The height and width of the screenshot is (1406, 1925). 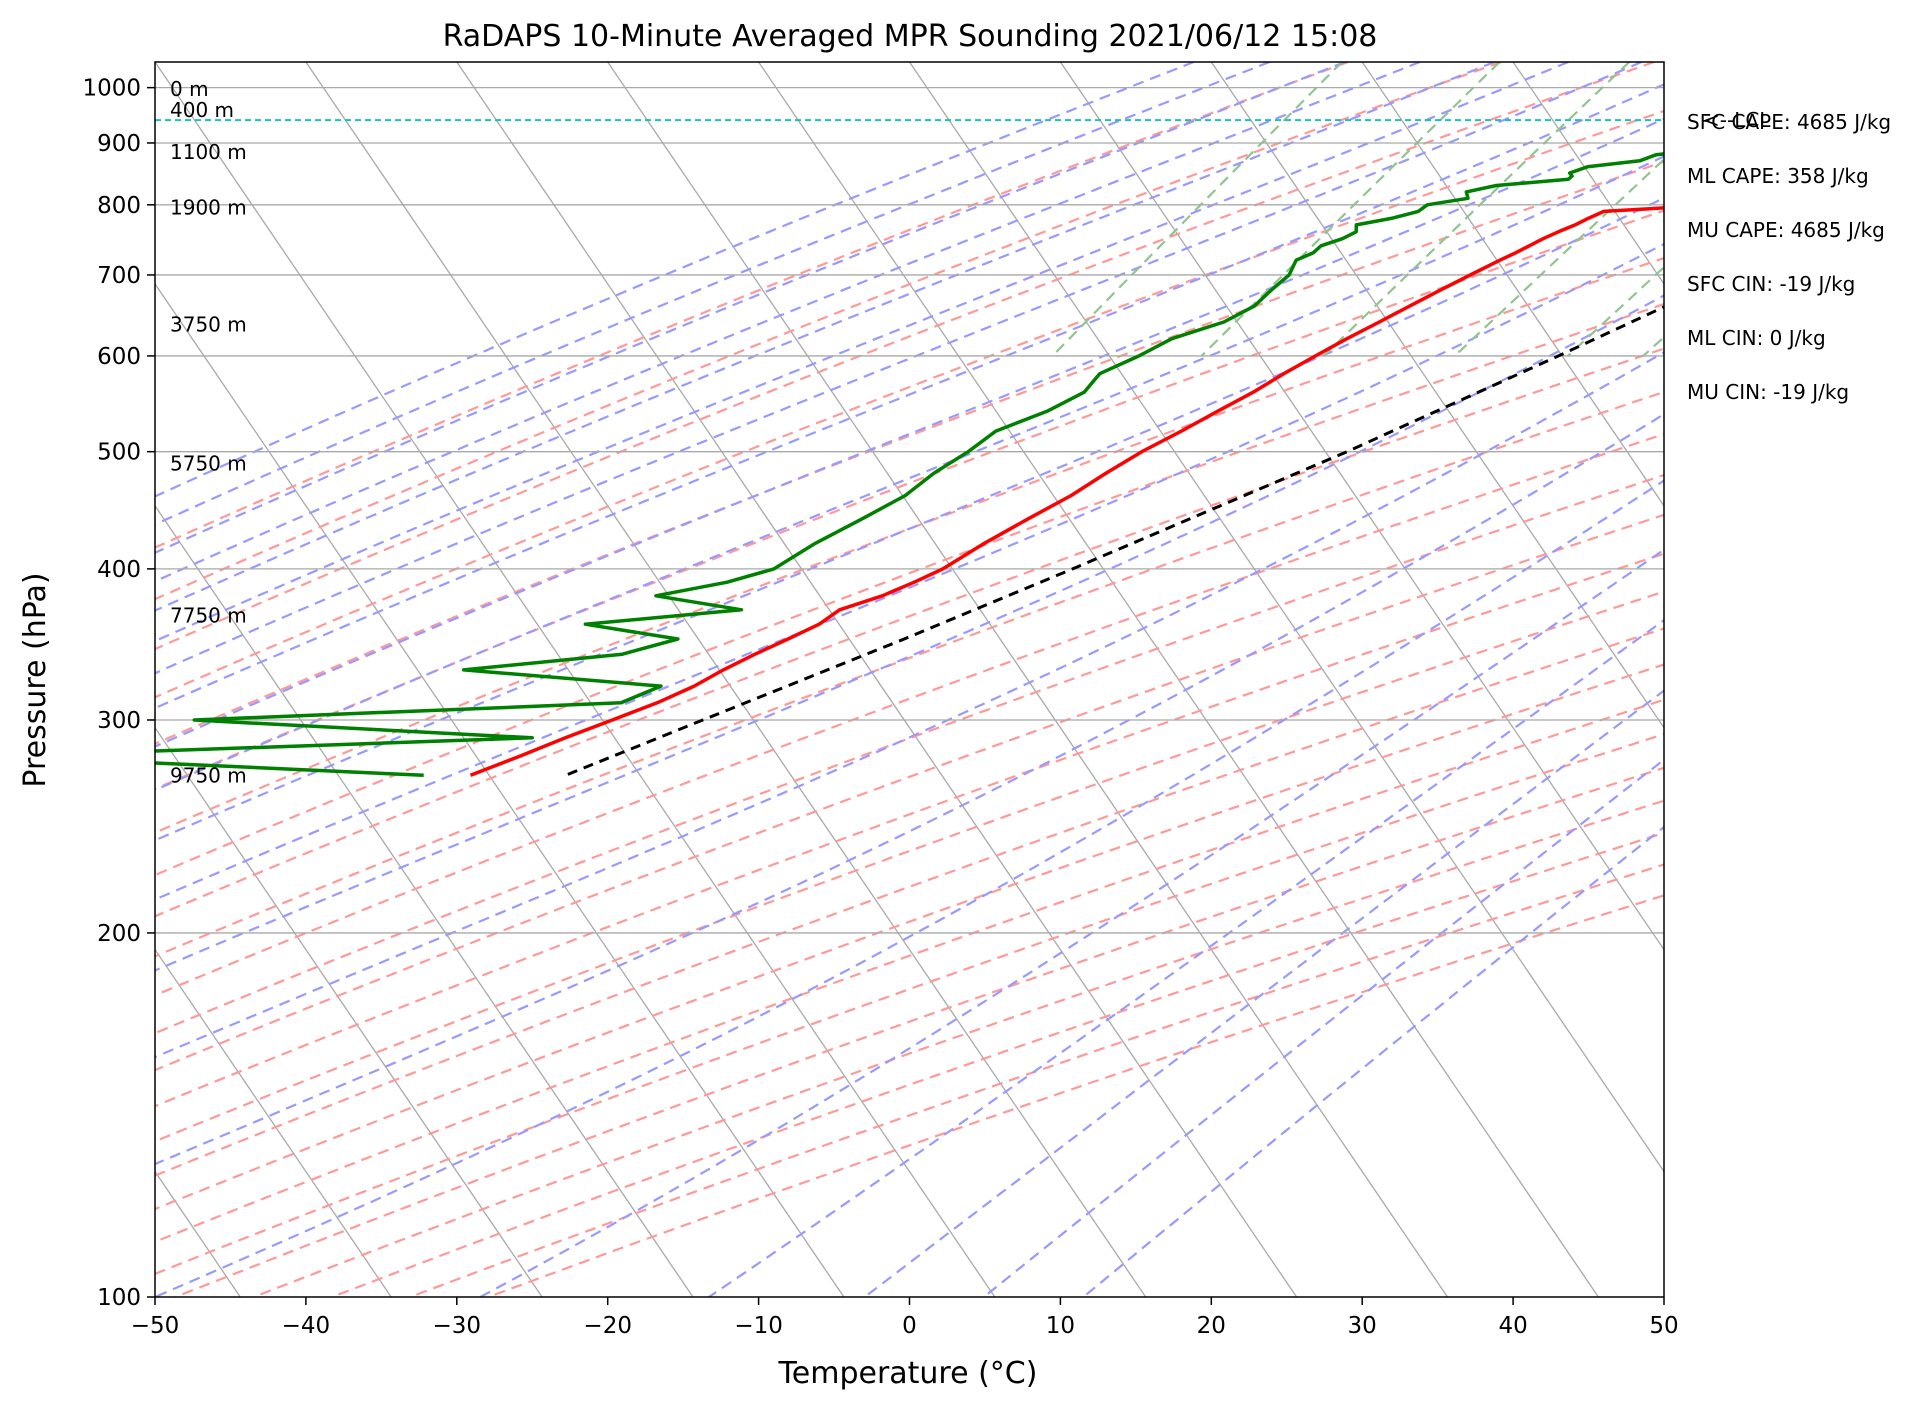 What do you see at coordinates (208, 463) in the screenshot?
I see `height-label: 5750 m` at bounding box center [208, 463].